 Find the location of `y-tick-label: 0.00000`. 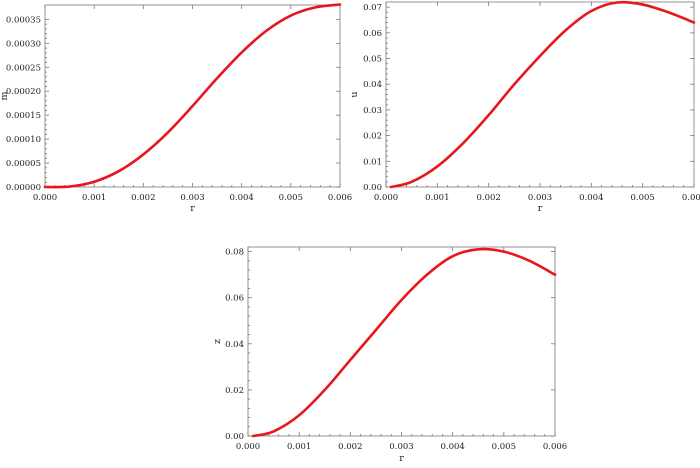

y-tick-label: 0.00000 is located at coordinates (23, 188).